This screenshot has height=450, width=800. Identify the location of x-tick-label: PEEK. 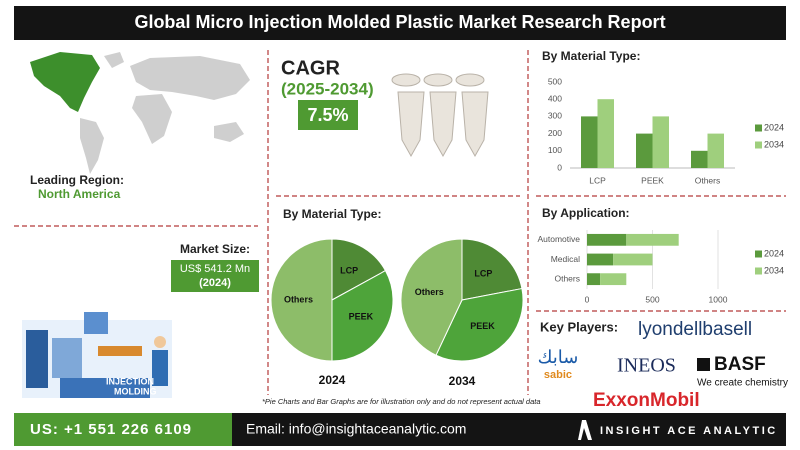
(652, 180).